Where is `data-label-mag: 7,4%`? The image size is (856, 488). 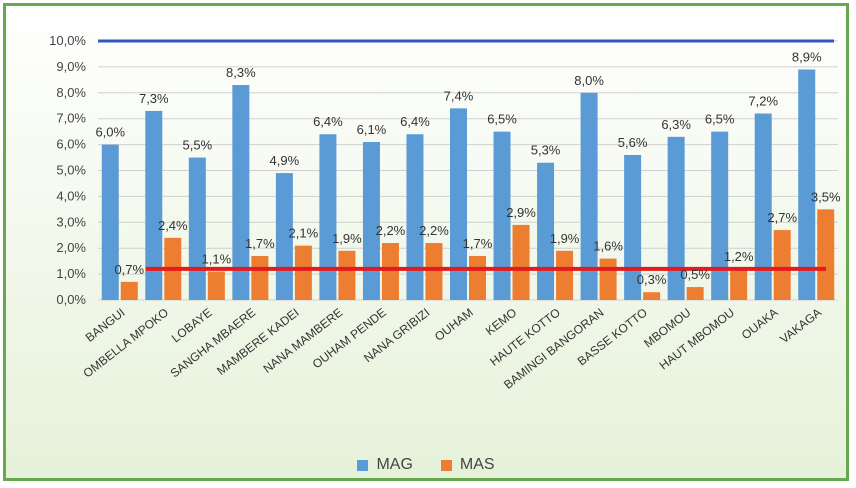 data-label-mag: 7,4% is located at coordinates (459, 95).